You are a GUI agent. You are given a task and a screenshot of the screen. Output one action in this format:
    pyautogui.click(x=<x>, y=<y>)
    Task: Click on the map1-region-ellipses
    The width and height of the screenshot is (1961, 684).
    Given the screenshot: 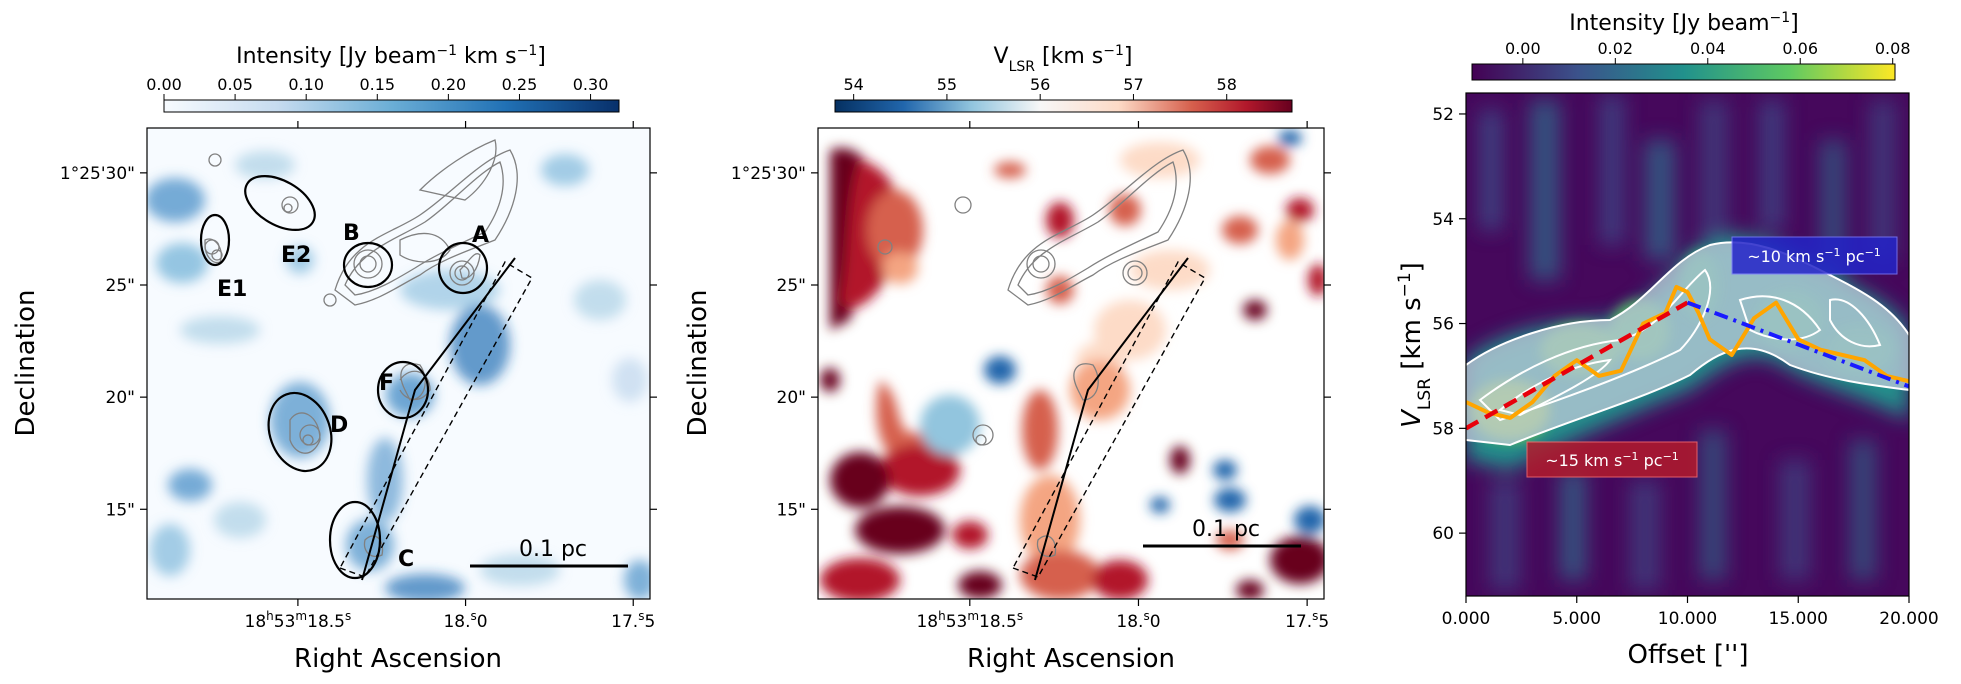 What is the action you would take?
    pyautogui.click(x=344, y=377)
    